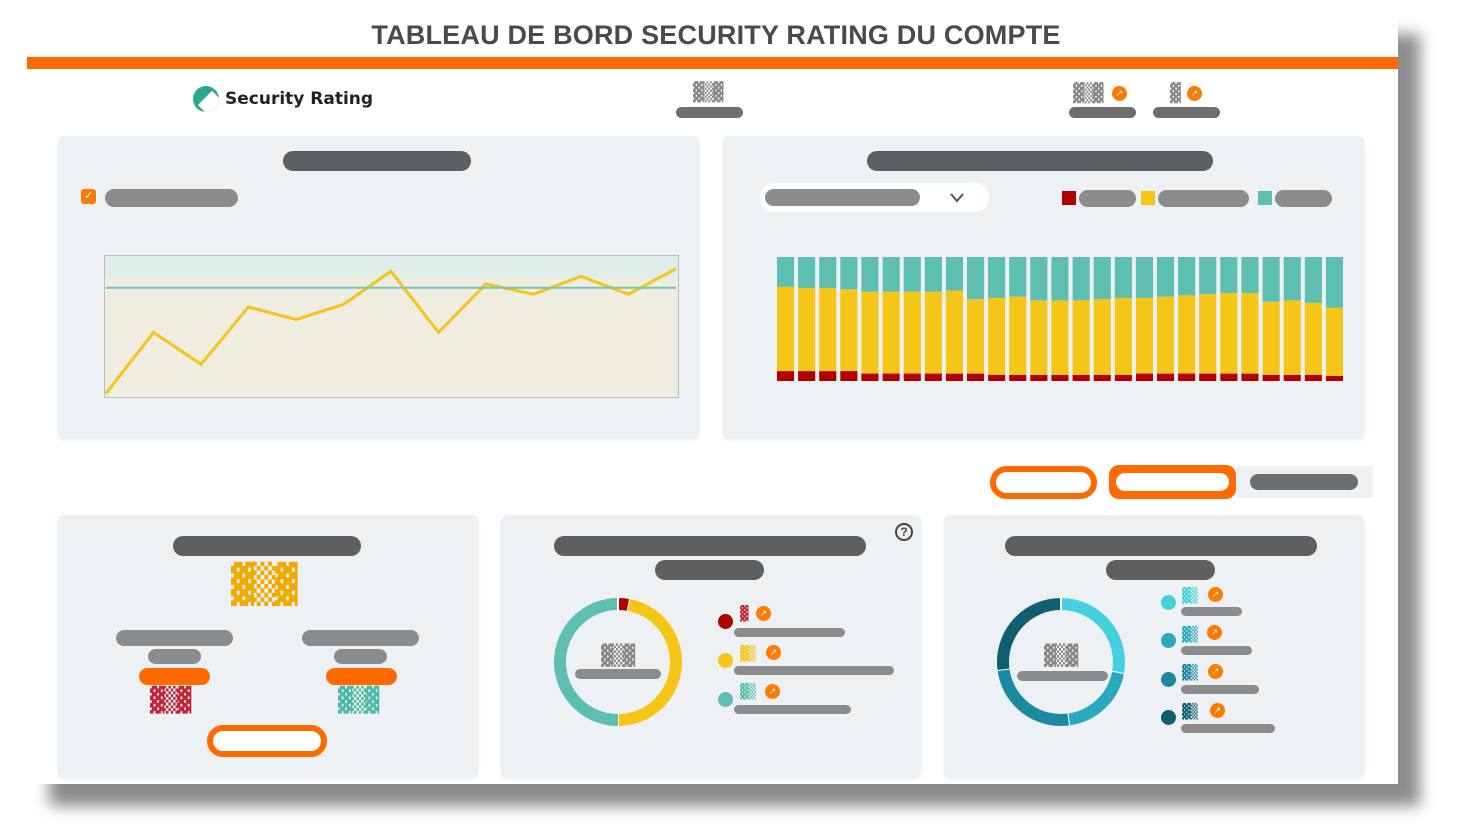 This screenshot has width=1472, height=840. Describe the element at coordinates (1250, 377) in the screenshot. I see `bar-23-red` at that location.